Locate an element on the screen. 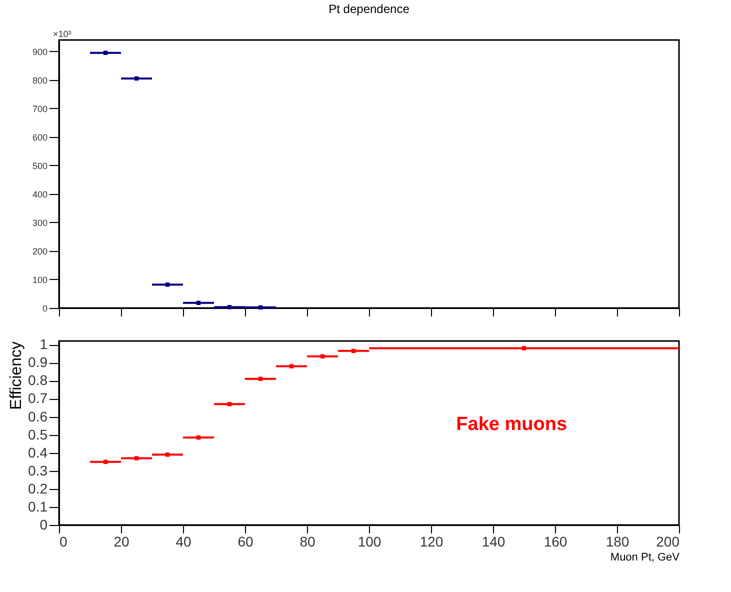 This screenshot has height=592, width=731. y-axis-title: Efficiency is located at coordinates (17, 376).